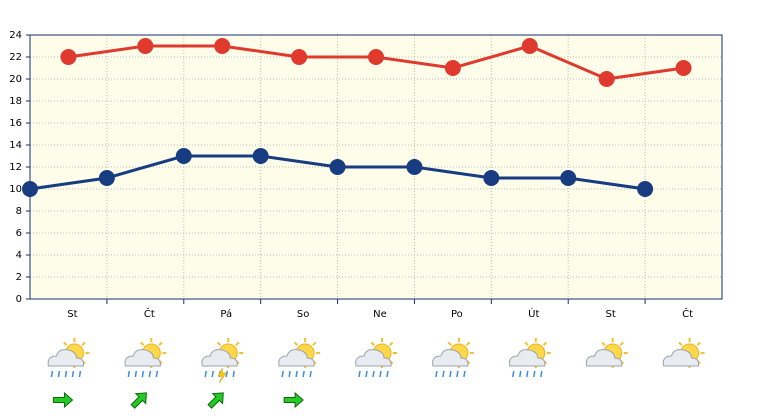  What do you see at coordinates (15, 101) in the screenshot?
I see `y-tick-label: 18` at bounding box center [15, 101].